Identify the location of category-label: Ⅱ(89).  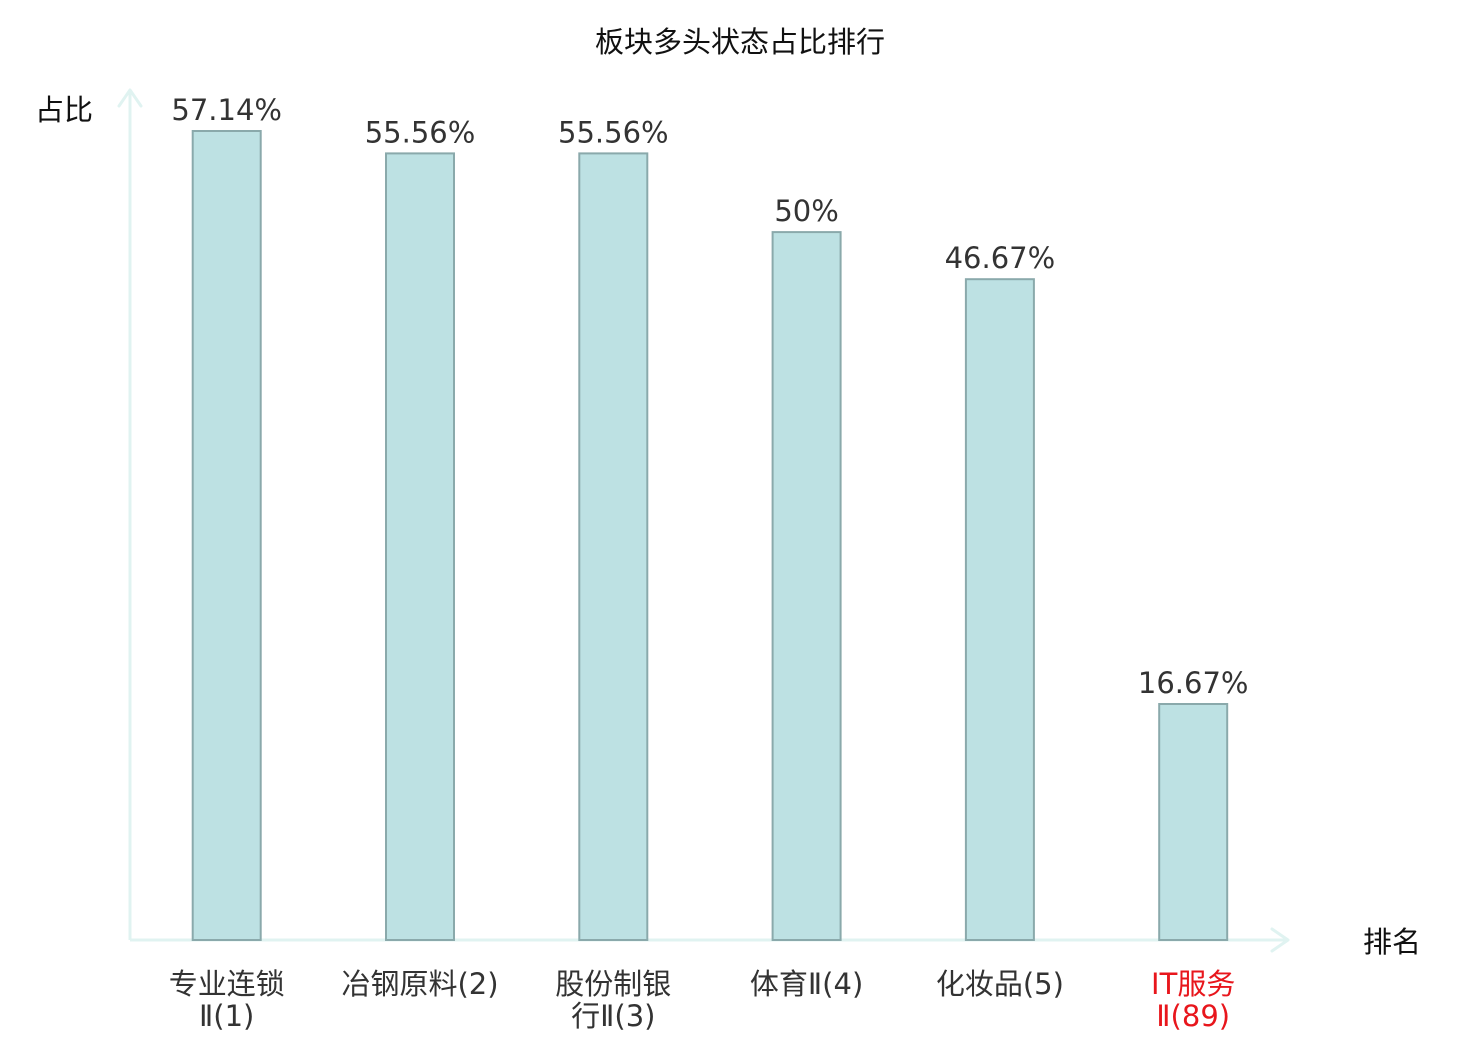
(1193, 1016).